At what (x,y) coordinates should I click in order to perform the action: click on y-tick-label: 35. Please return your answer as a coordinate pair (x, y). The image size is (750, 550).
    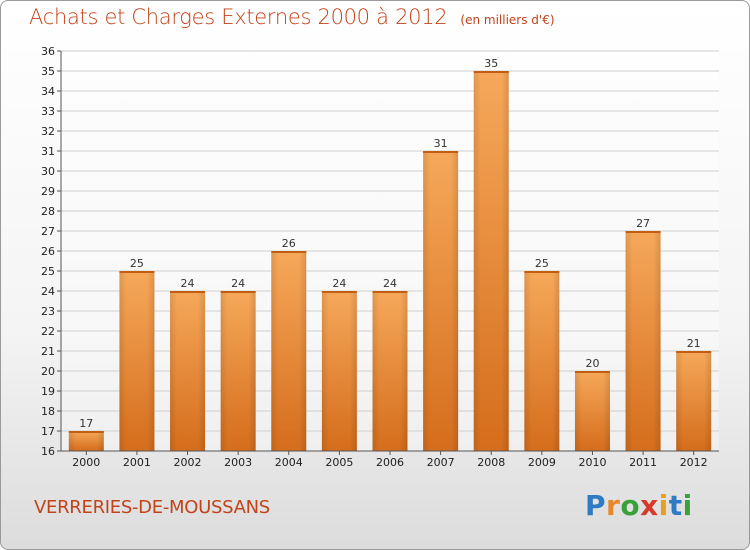
    Looking at the image, I should click on (48, 71).